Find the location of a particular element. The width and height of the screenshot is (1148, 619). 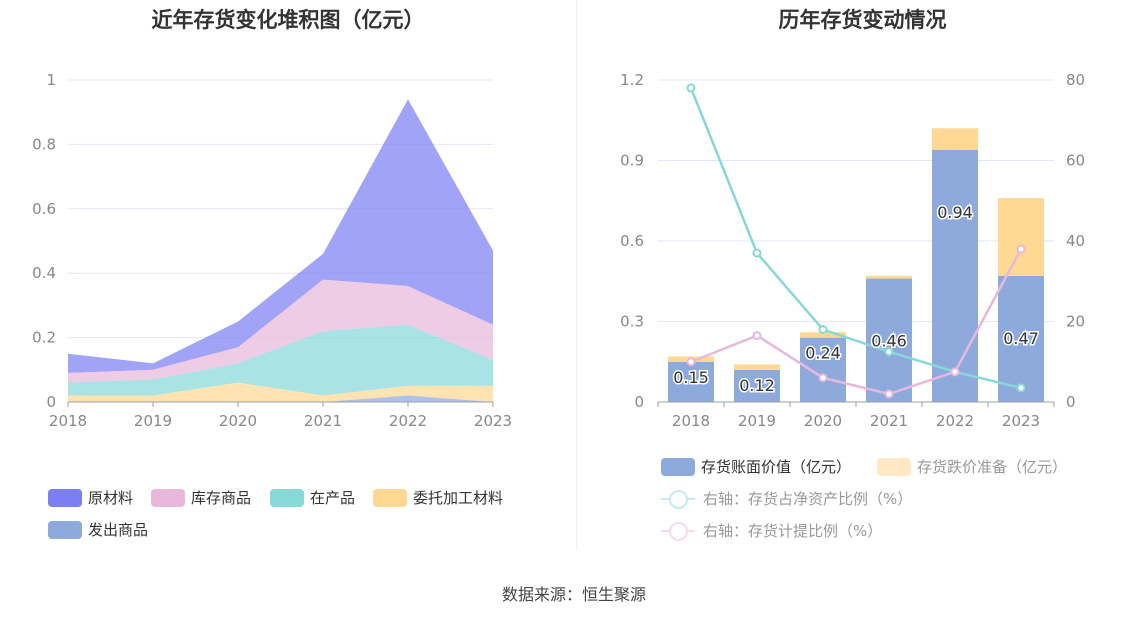

y-left-tick-label: 1.2 is located at coordinates (632, 80).